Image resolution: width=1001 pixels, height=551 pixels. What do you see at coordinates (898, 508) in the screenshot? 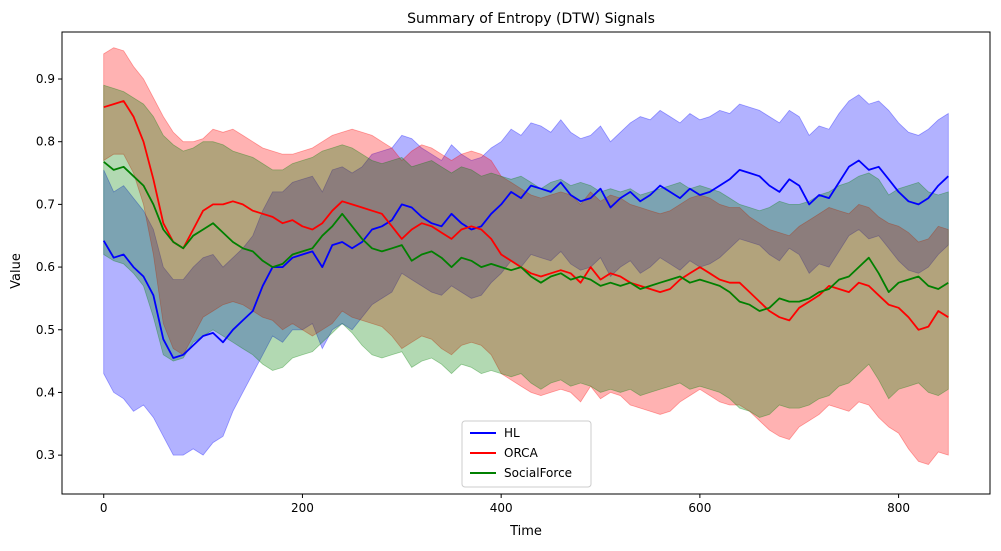
I see `x-tick-label: 800` at bounding box center [898, 508].